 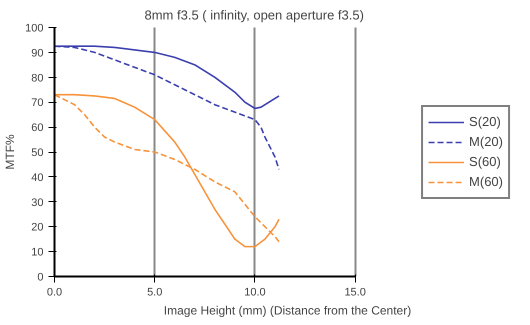 What do you see at coordinates (37, 153) in the screenshot?
I see `y-tick-label: 50` at bounding box center [37, 153].